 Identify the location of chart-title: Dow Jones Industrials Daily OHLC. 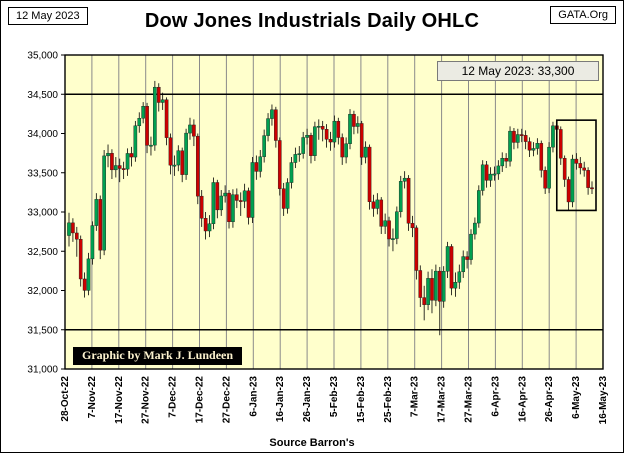
(312, 21).